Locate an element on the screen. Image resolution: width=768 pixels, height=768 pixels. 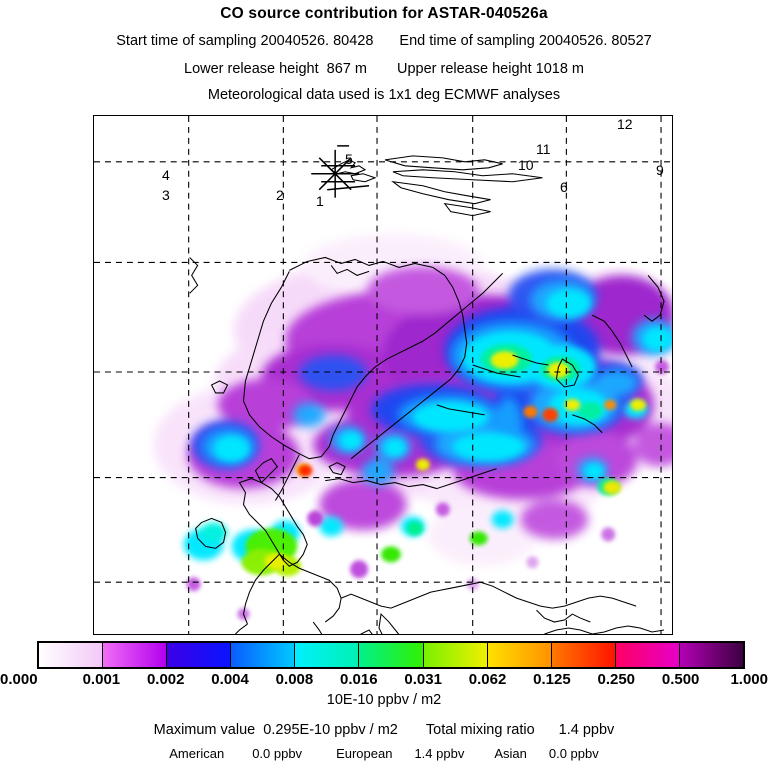
release-site-marker is located at coordinates (340, 171).